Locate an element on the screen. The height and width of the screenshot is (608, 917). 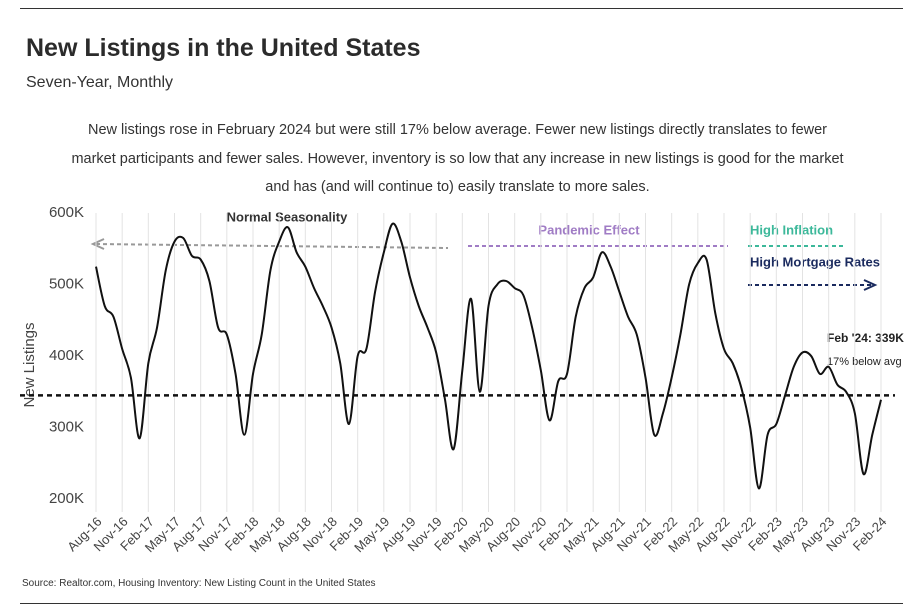
annotation: Pandemic Effect is located at coordinates (589, 229).